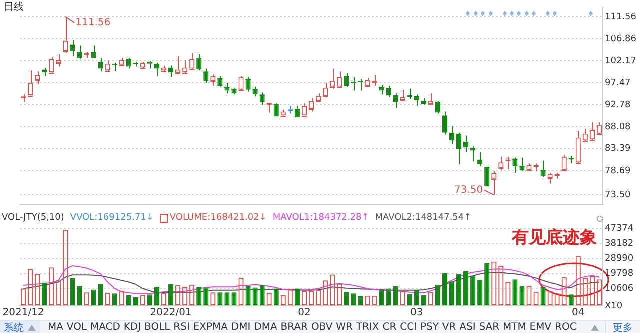  Describe the element at coordinates (619, 259) in the screenshot. I see `y-tick-label: 28990` at that location.